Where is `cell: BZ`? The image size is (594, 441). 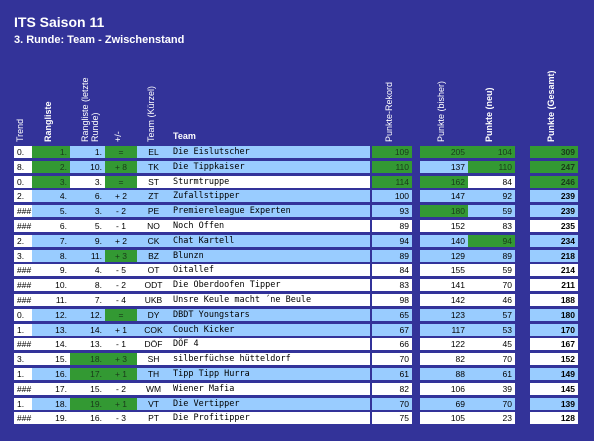 cell: BZ is located at coordinates (153, 256).